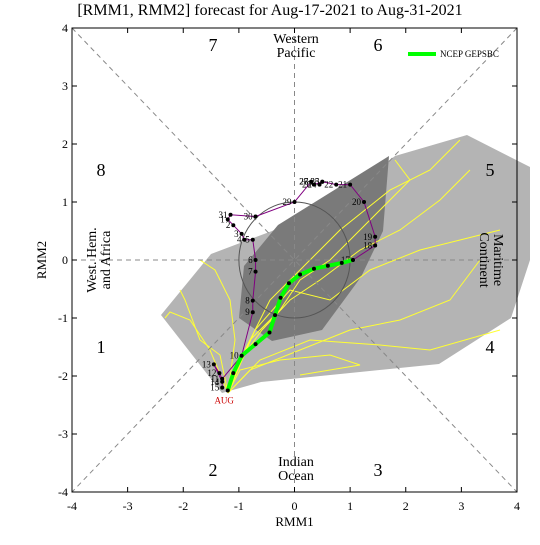 Image resolution: width=540 pixels, height=545 pixels. What do you see at coordinates (296, 462) in the screenshot?
I see `region-label: Indian` at bounding box center [296, 462].